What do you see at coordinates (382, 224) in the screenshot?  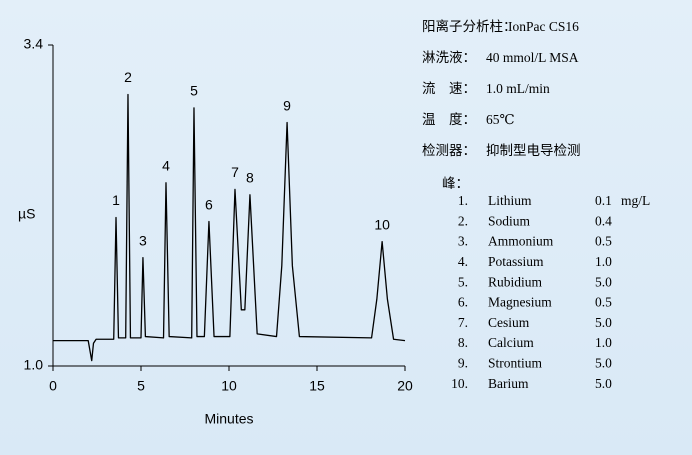 I see `peak-label: 10` at bounding box center [382, 224].